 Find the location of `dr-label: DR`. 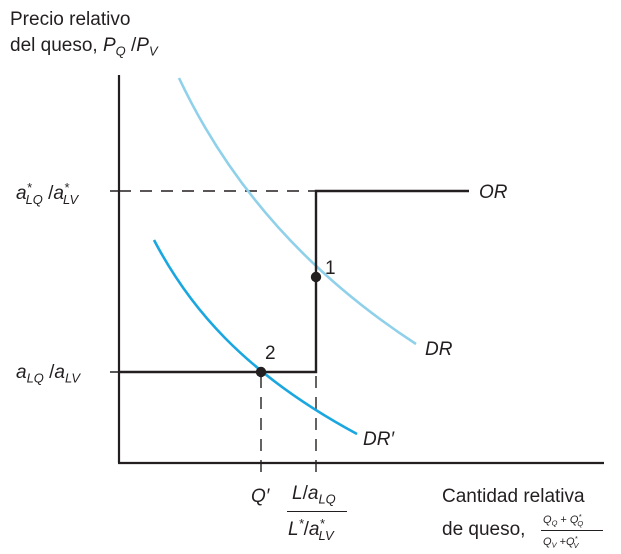

dr-label: DR is located at coordinates (439, 349).